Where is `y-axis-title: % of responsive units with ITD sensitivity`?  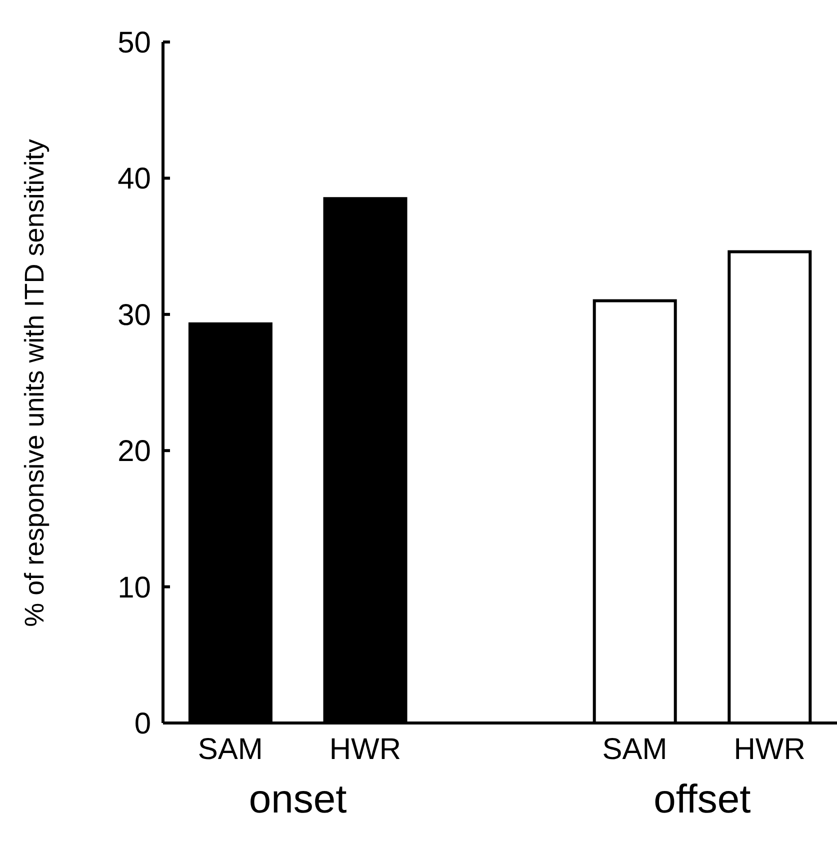
y-axis-title: % of responsive units with ITD sensitivity is located at coordinates (35, 382).